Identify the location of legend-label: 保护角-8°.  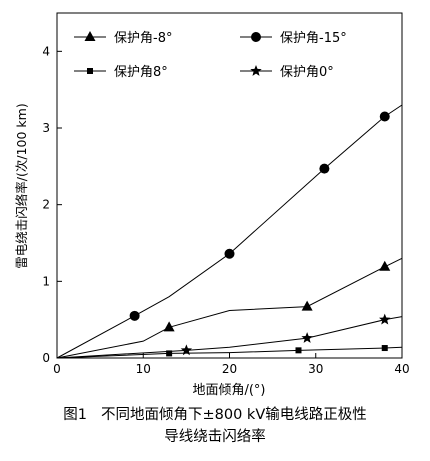
(143, 38).